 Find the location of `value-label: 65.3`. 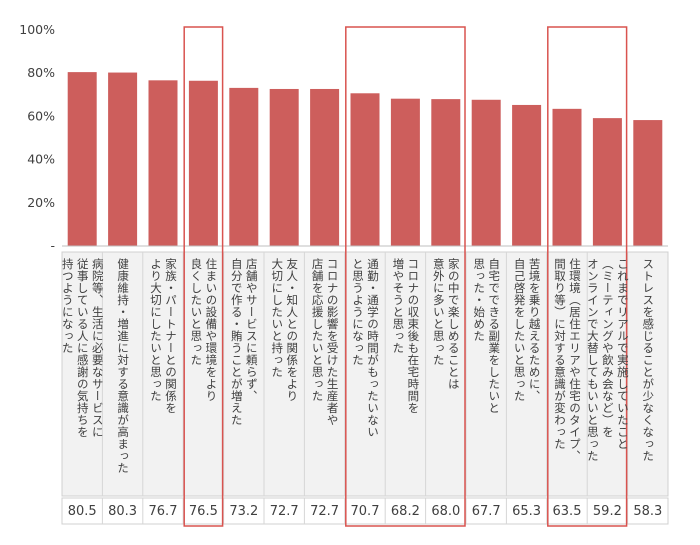

value-label: 65.3 is located at coordinates (527, 511).